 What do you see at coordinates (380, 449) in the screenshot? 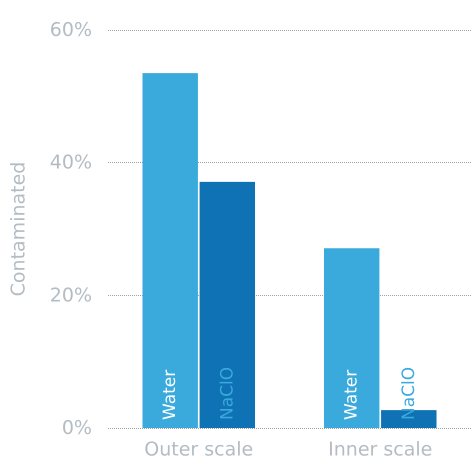
I see `x-tick-label: Inner scale` at bounding box center [380, 449].